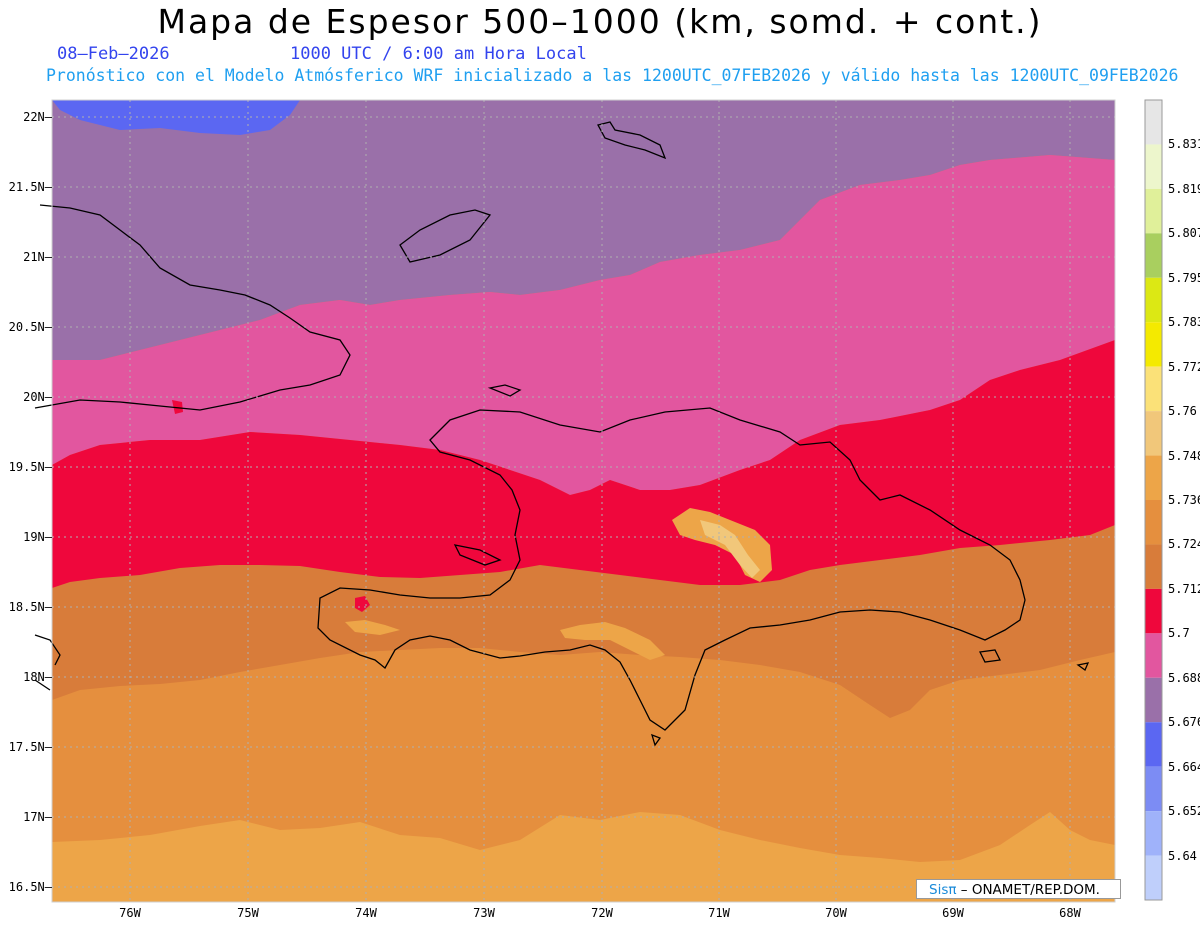  Describe the element at coordinates (836, 913) in the screenshot. I see `lon-label: 70W` at that location.